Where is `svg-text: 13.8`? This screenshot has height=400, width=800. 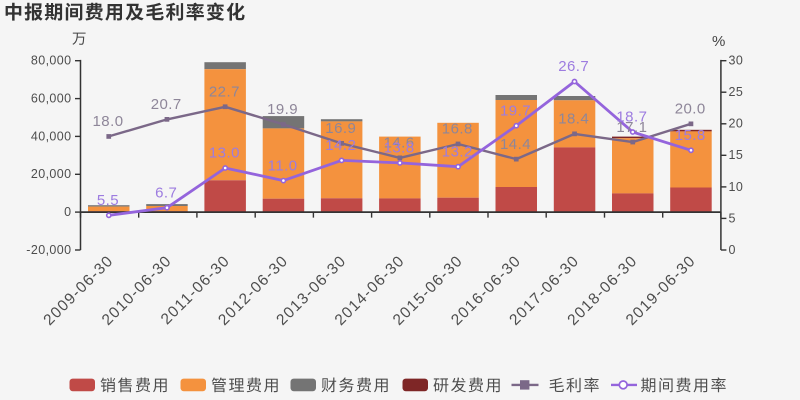
svg-text: 13.8 is located at coordinates (399, 148).